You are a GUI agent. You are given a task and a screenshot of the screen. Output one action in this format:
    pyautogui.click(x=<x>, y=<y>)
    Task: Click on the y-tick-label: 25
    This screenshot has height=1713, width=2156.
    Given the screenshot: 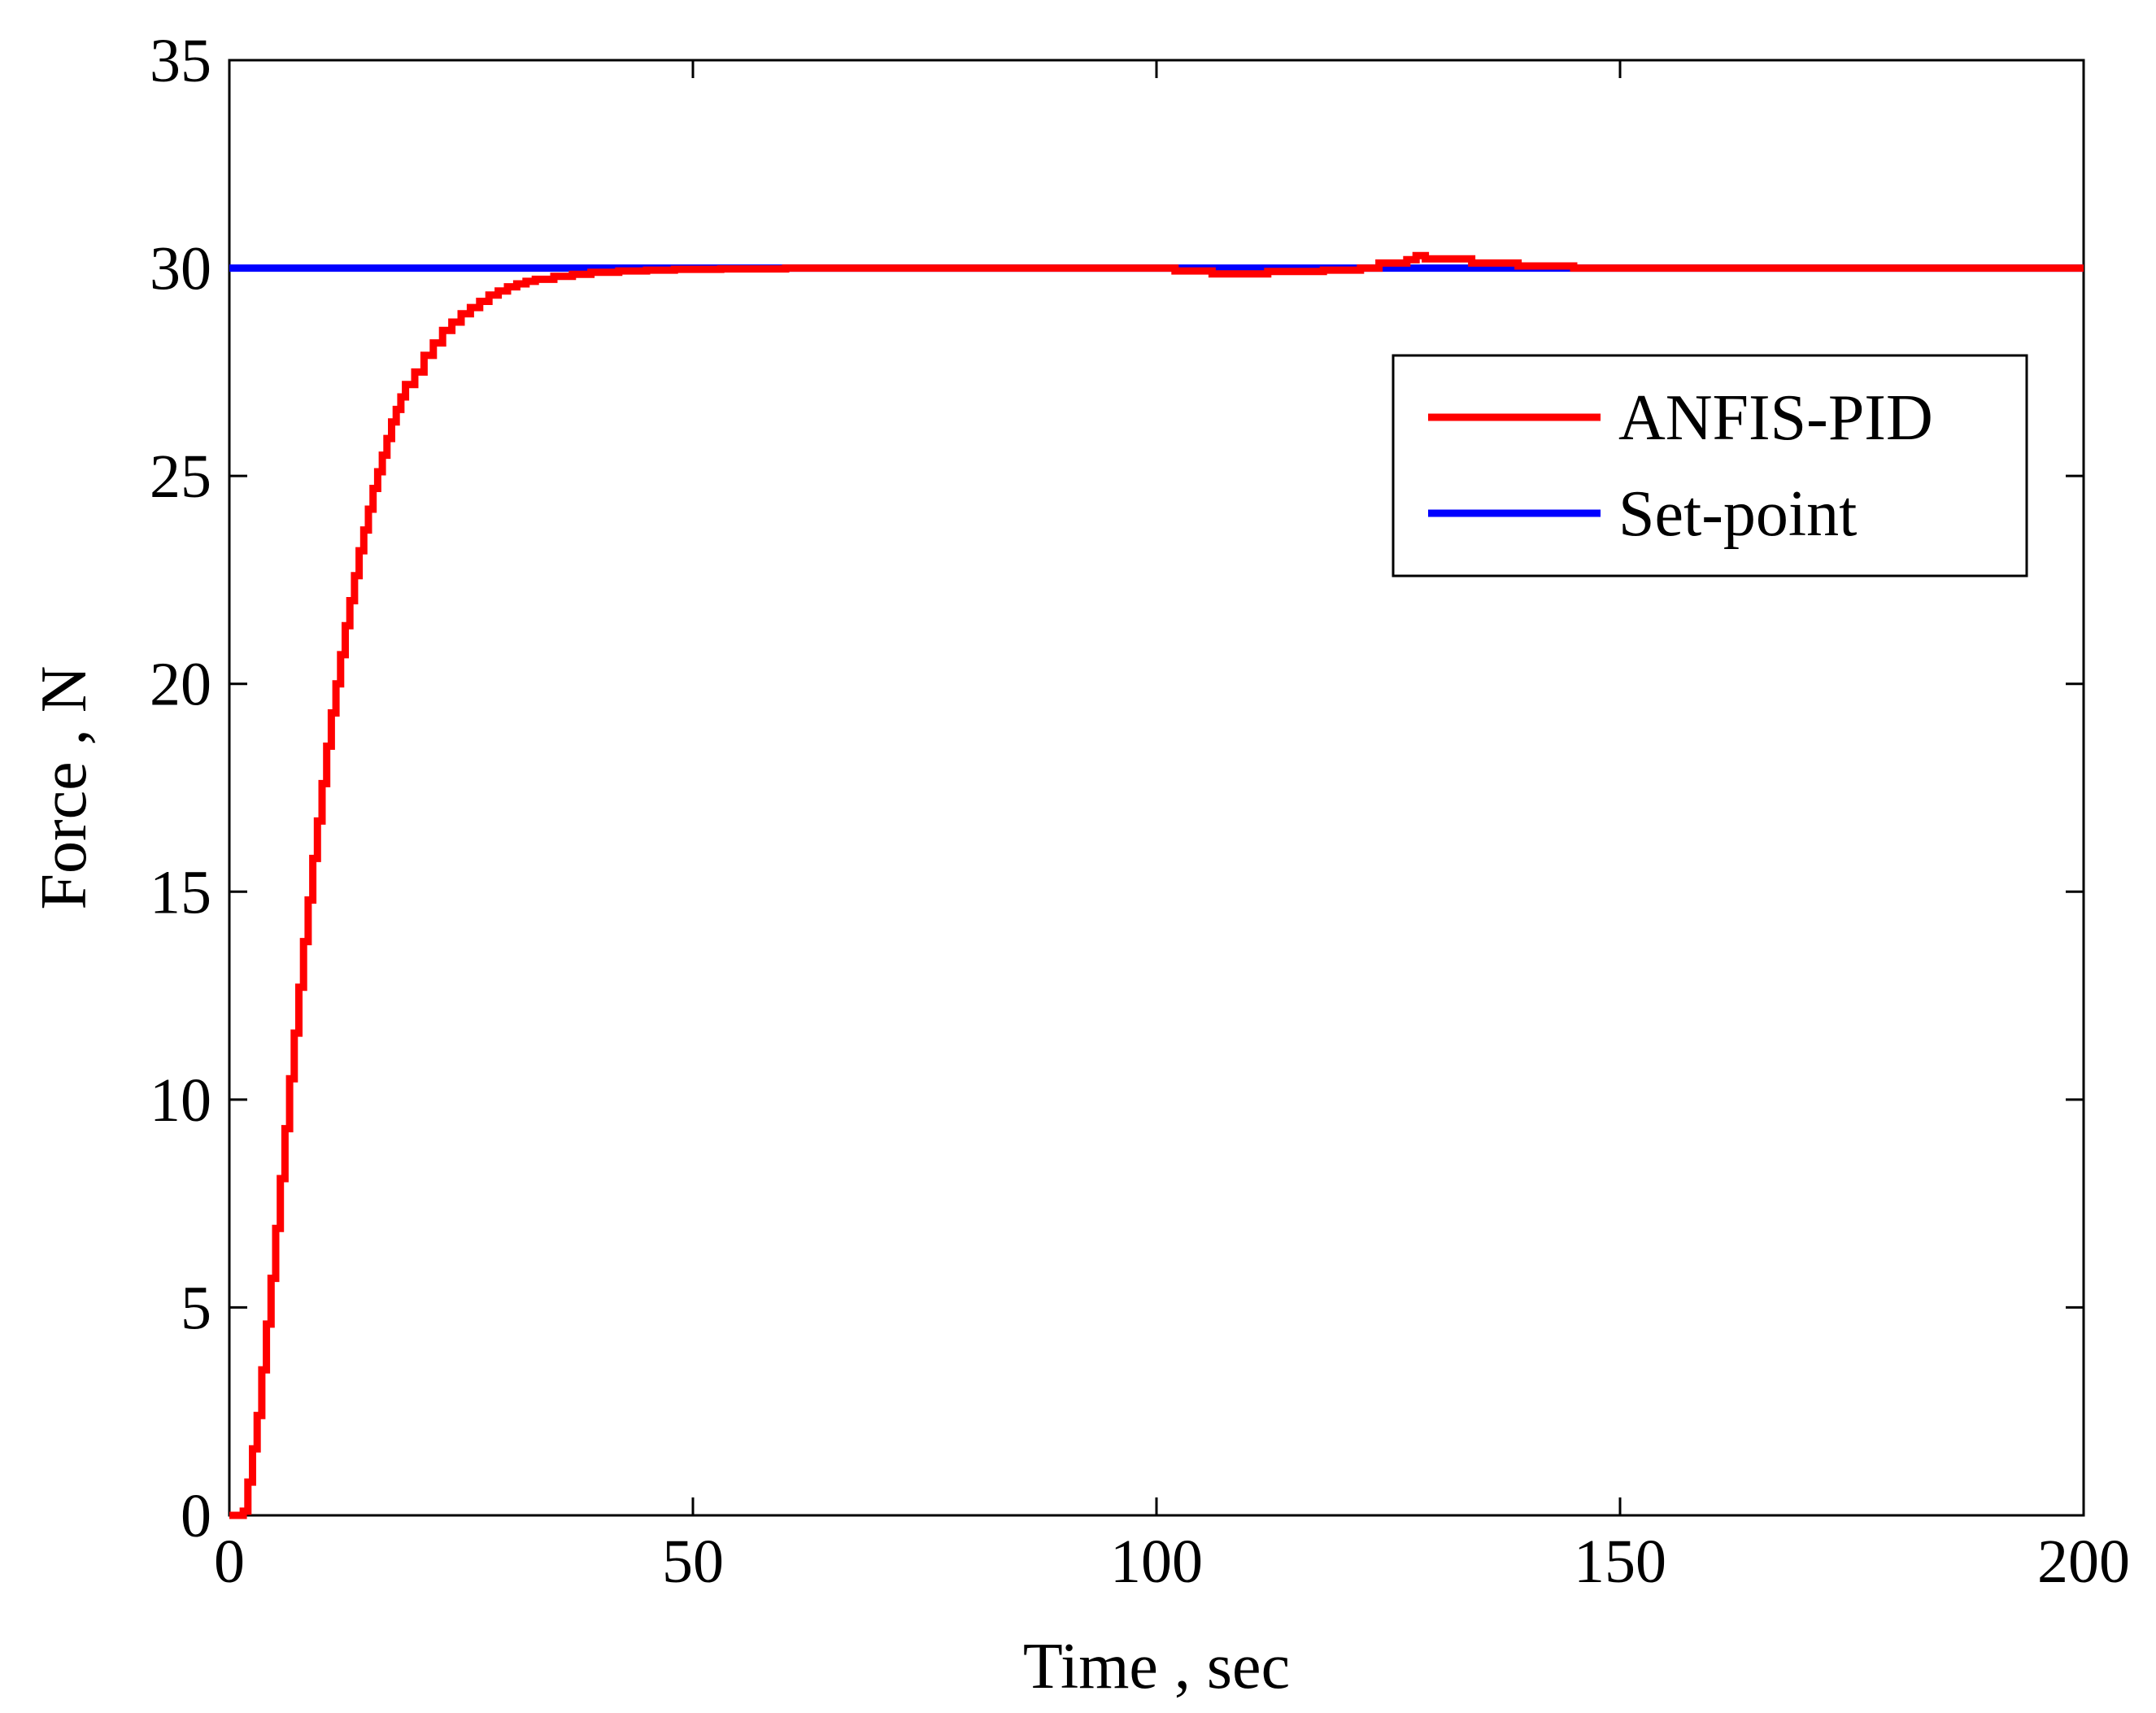 What is the action you would take?
    pyautogui.click(x=180, y=477)
    